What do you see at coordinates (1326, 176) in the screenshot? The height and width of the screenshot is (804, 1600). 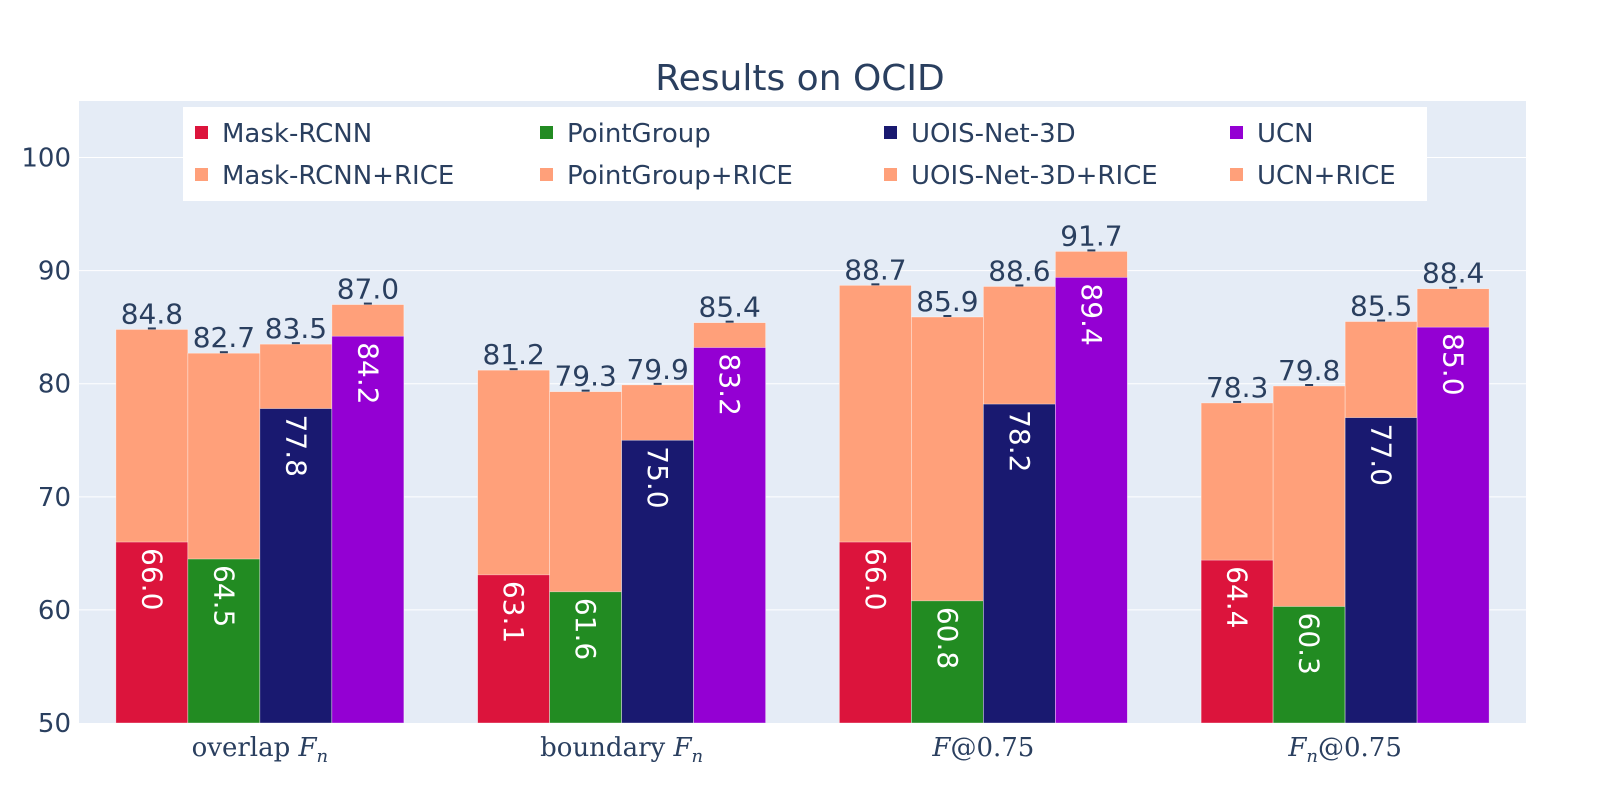 I see `legend-entry-label: UCN+RICE` at bounding box center [1326, 176].